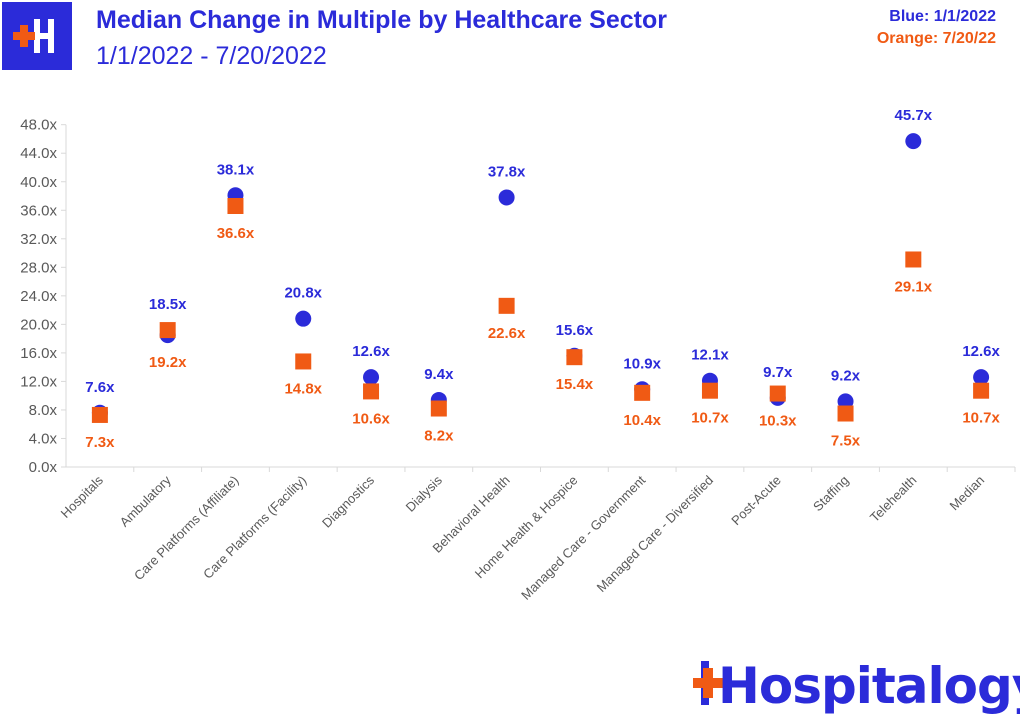 This screenshot has width=1024, height=717. I want to click on blue-data-label: 9.2x, so click(846, 375).